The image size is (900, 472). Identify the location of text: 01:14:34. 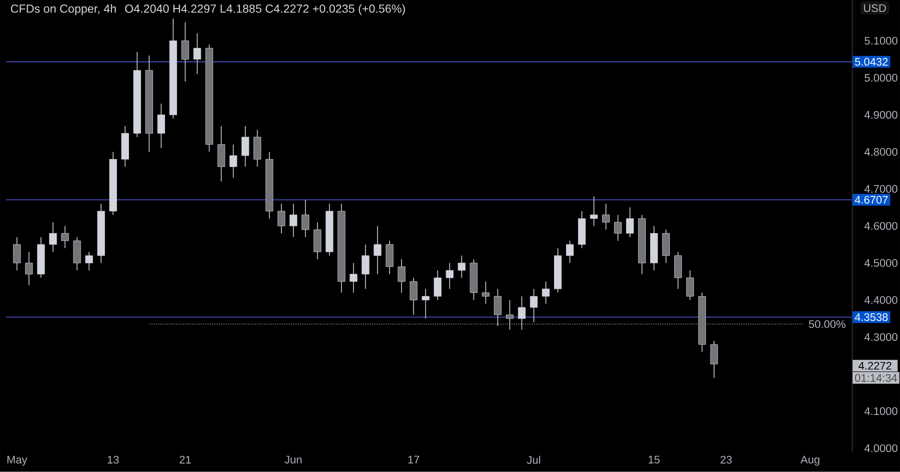
(876, 378).